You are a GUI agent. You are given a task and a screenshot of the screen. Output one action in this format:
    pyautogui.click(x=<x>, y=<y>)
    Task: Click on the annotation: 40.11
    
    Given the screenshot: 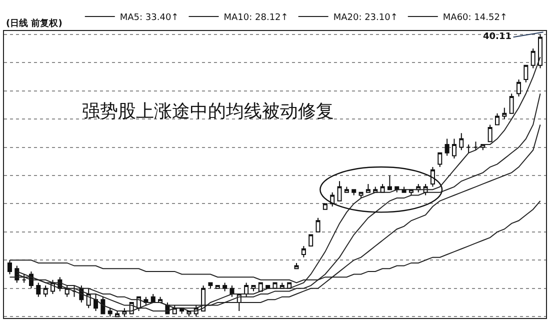 What is the action you would take?
    pyautogui.click(x=497, y=37)
    